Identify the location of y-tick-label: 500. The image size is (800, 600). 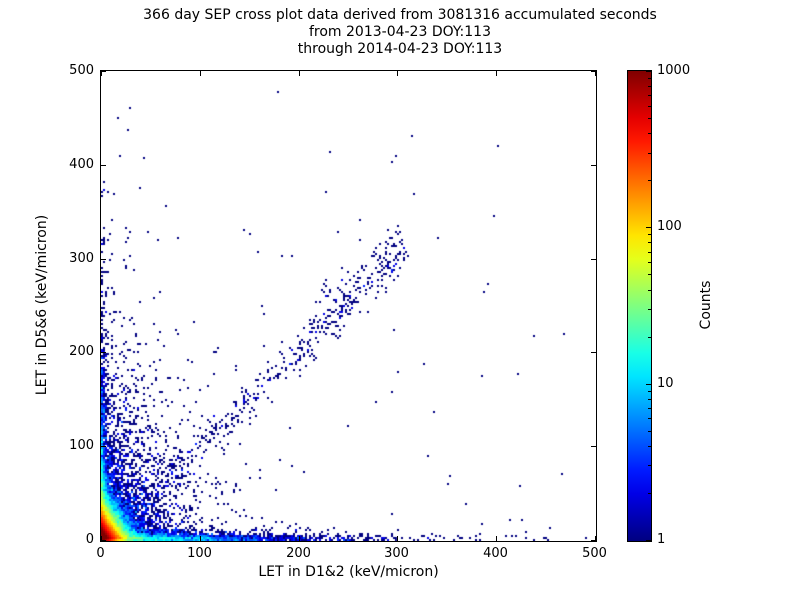
(81, 70).